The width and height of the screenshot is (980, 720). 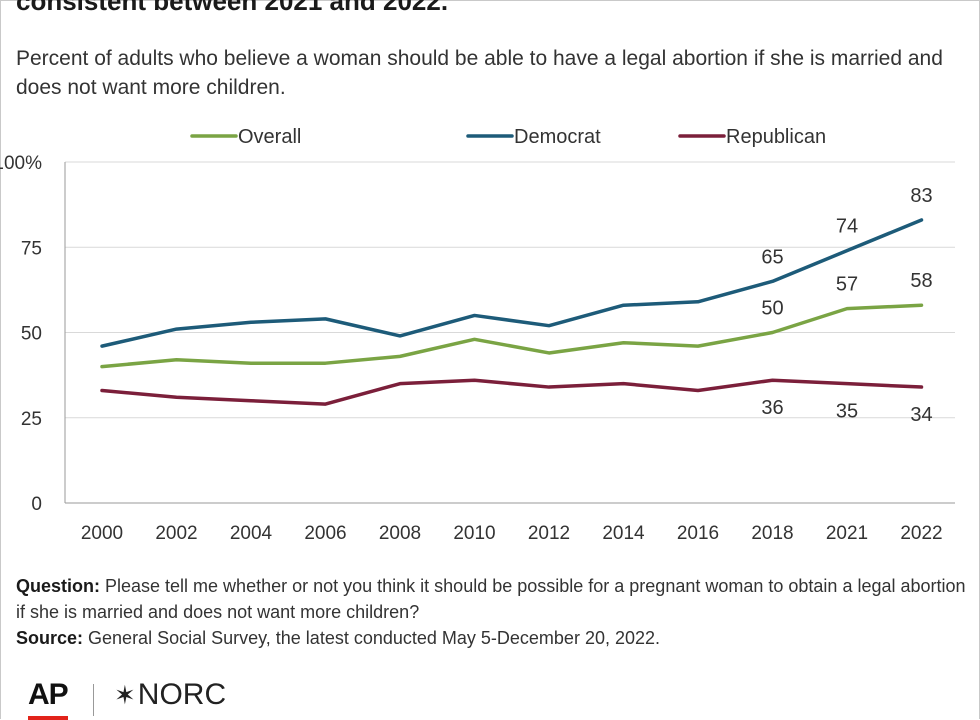 What do you see at coordinates (31, 419) in the screenshot?
I see `y-tick-label: 25` at bounding box center [31, 419].